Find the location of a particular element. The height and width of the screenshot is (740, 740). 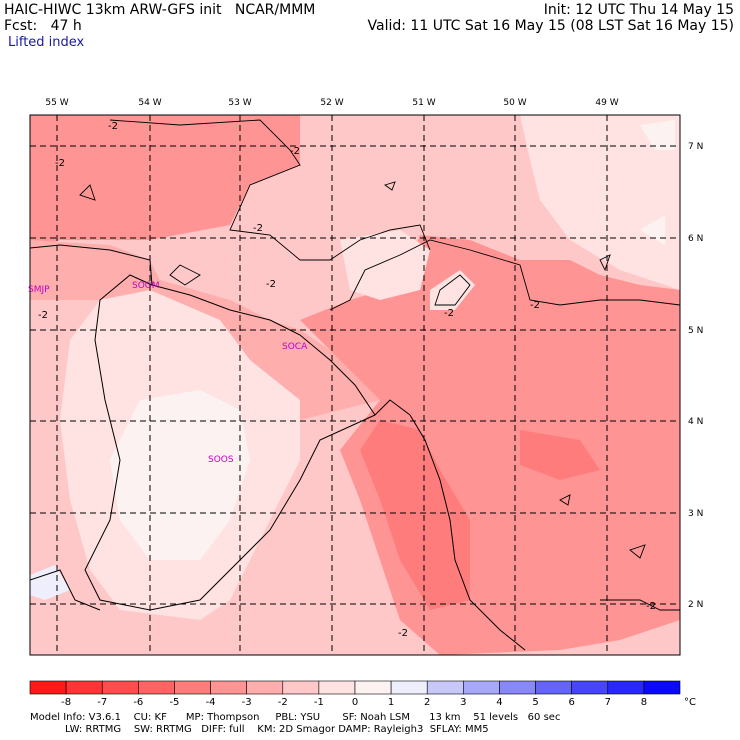

contour-blob7 is located at coordinates (637, 551).